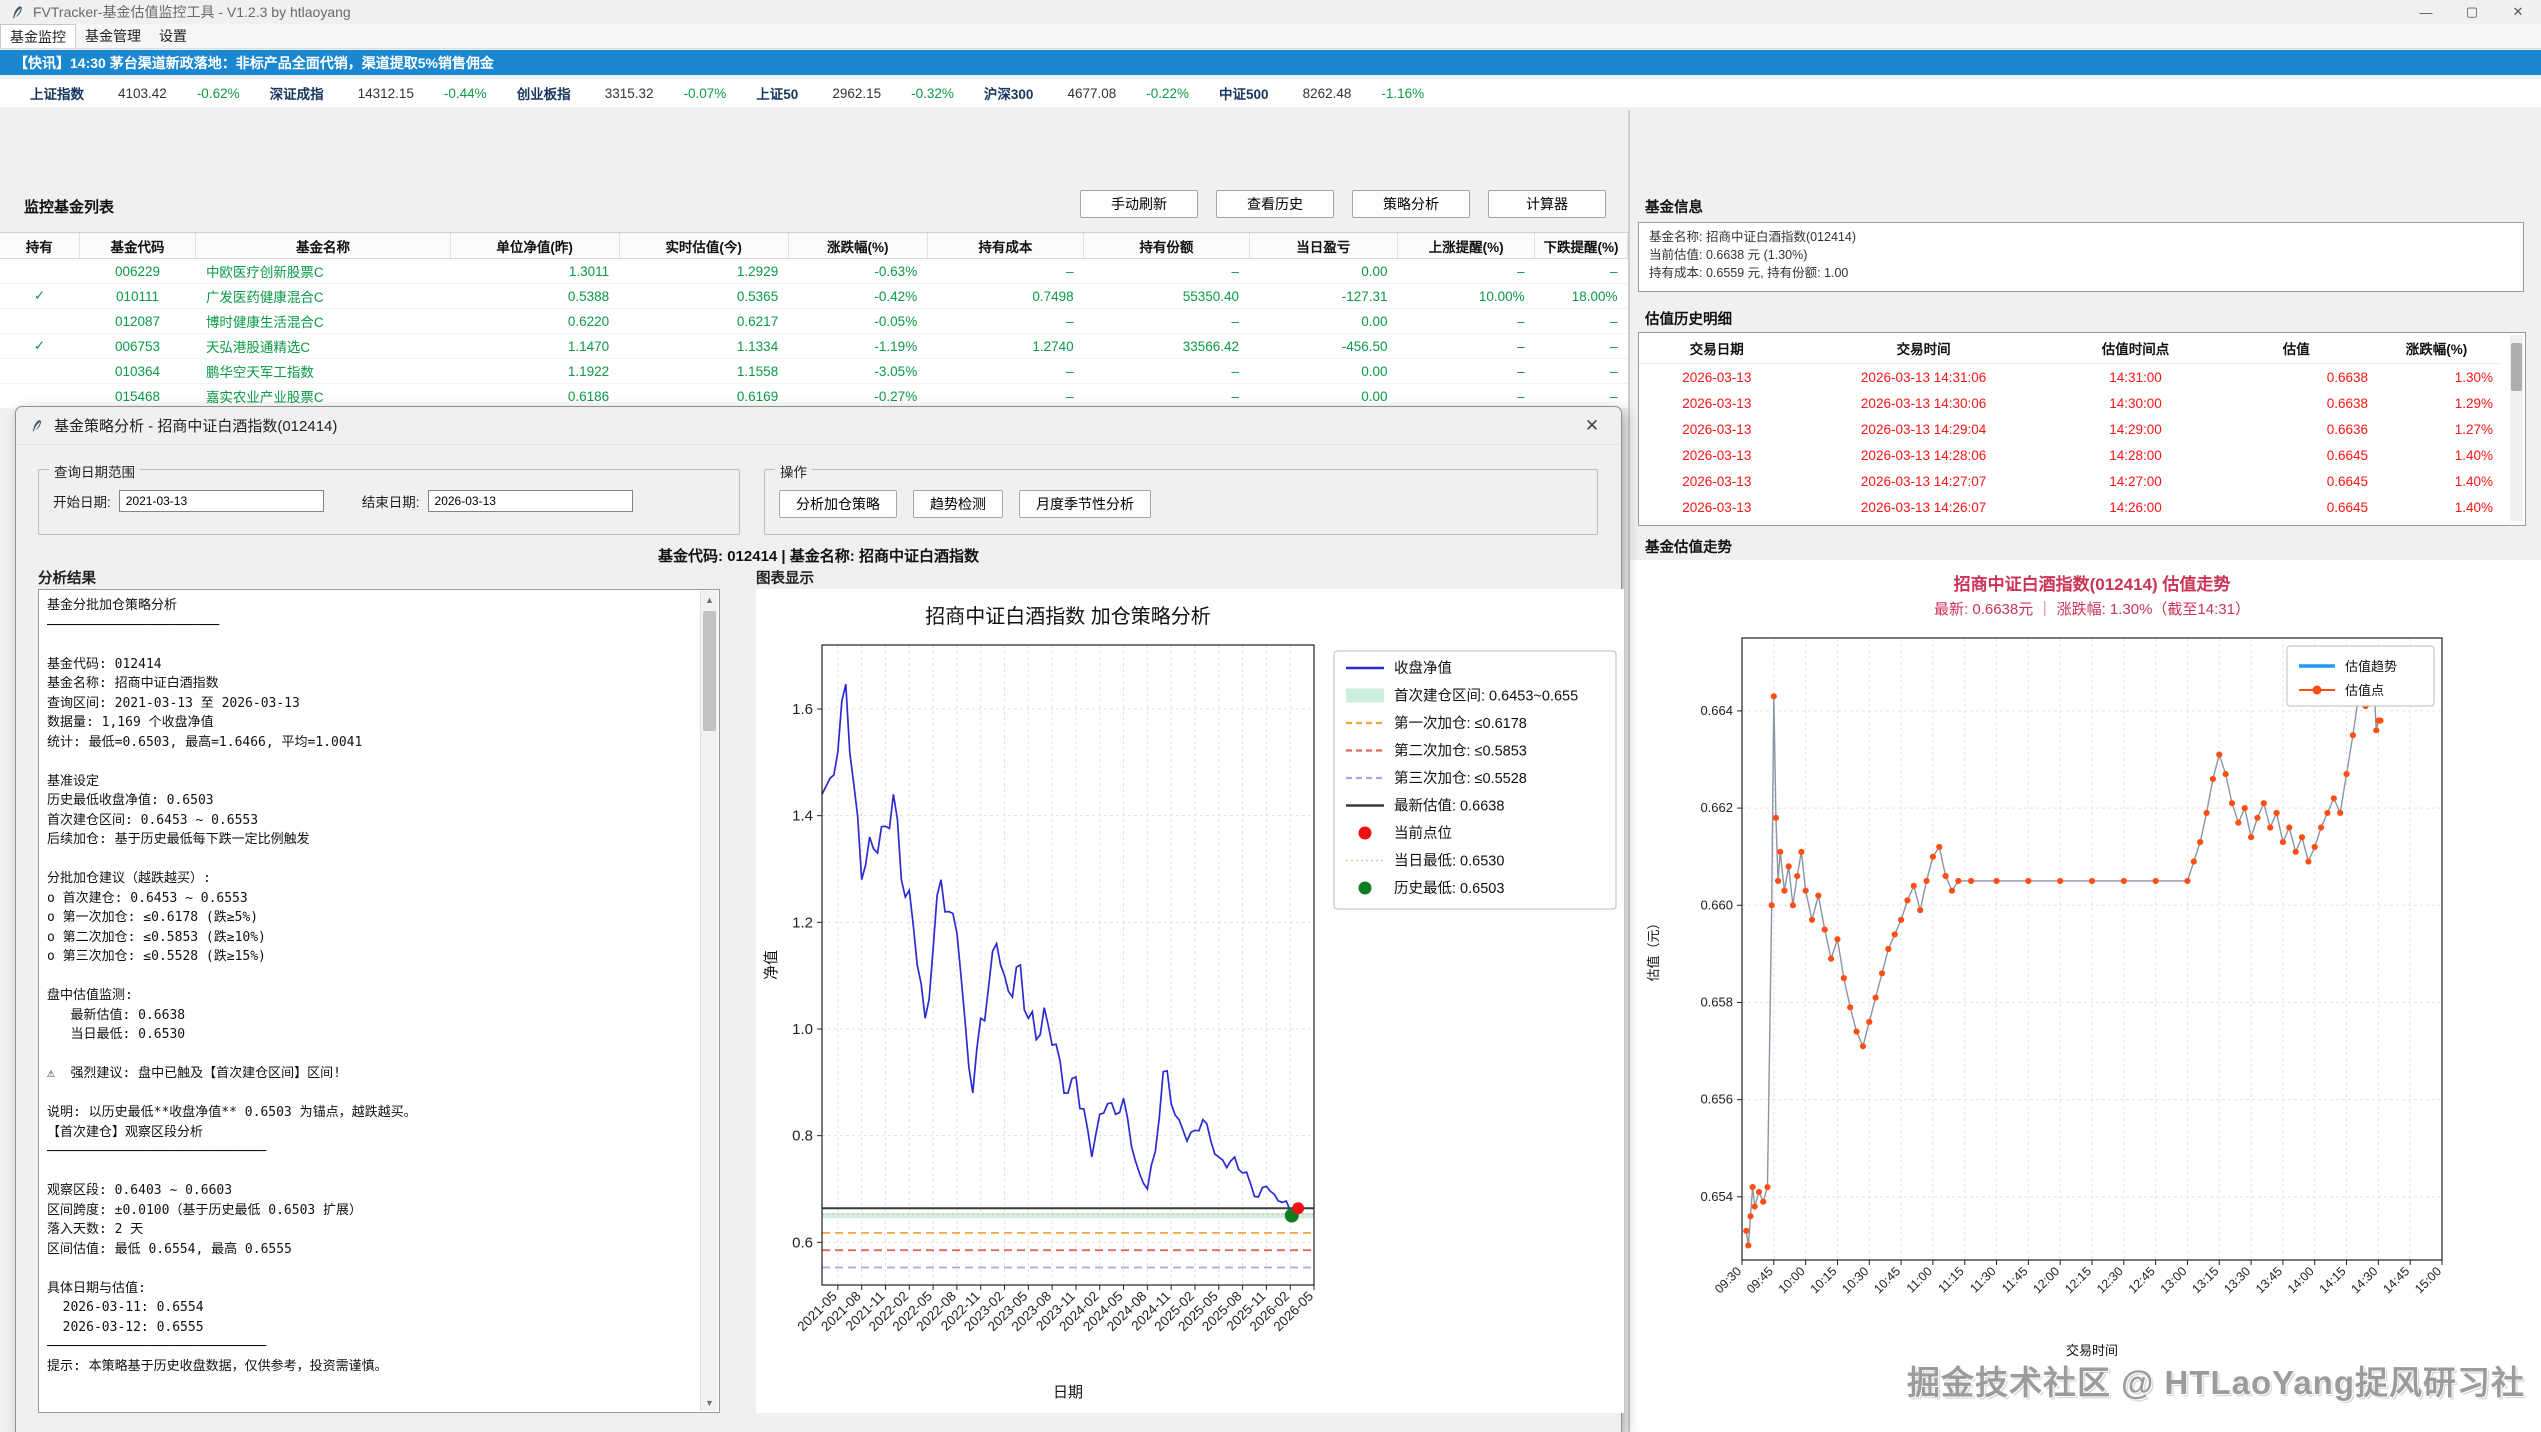 The image size is (2541, 1432). Describe the element at coordinates (2426, 12) in the screenshot. I see `minimize-button: —` at that location.